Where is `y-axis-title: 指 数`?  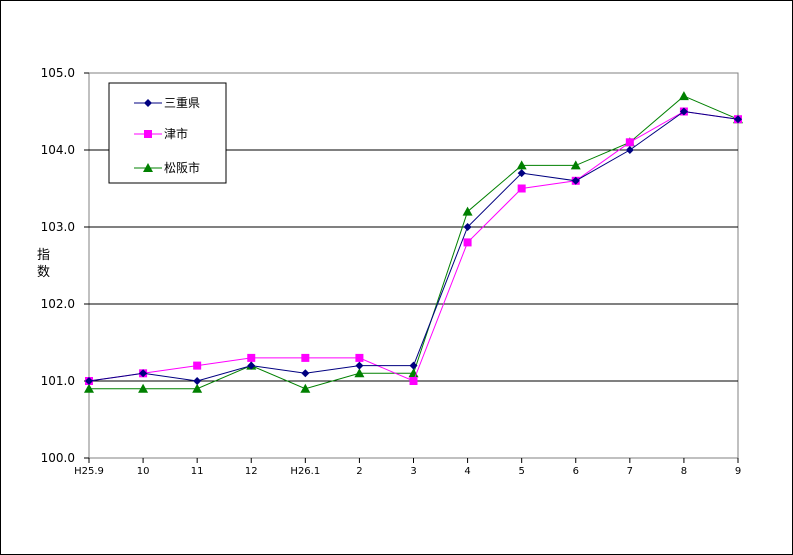 y-axis-title: 指 数 is located at coordinates (43, 264).